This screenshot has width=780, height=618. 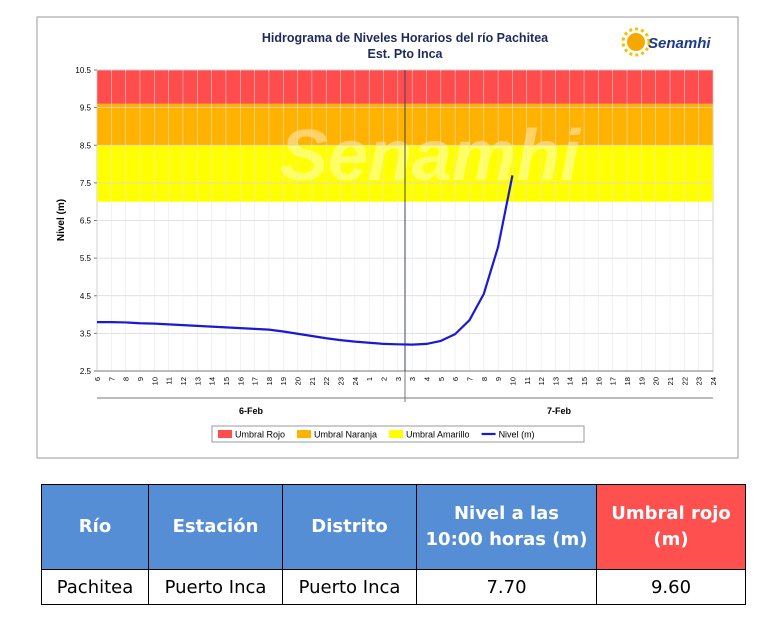 What do you see at coordinates (559, 411) in the screenshot?
I see `group-label: 7-Feb` at bounding box center [559, 411].